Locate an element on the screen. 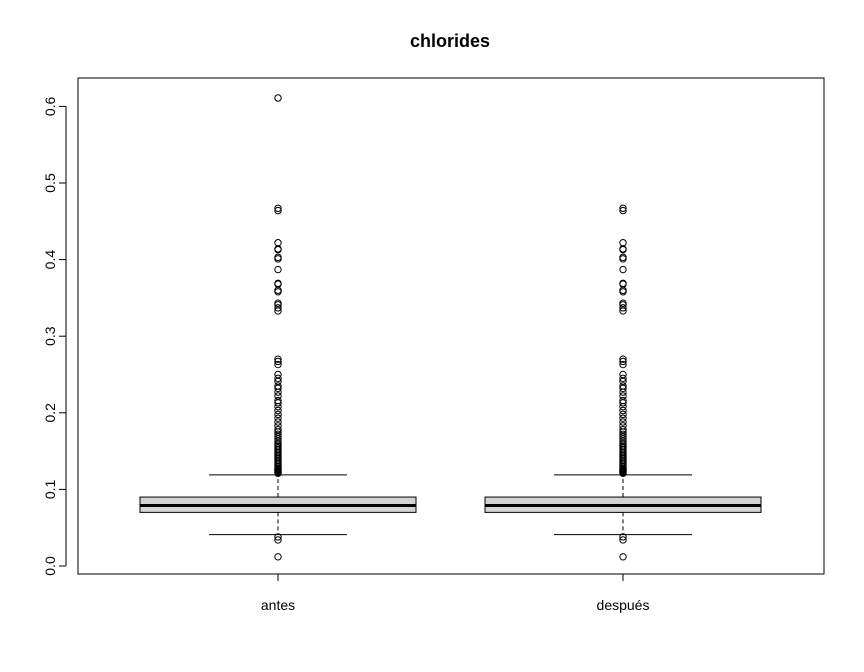 This screenshot has width=864, height=672. x-tick-label: después is located at coordinates (623, 605).